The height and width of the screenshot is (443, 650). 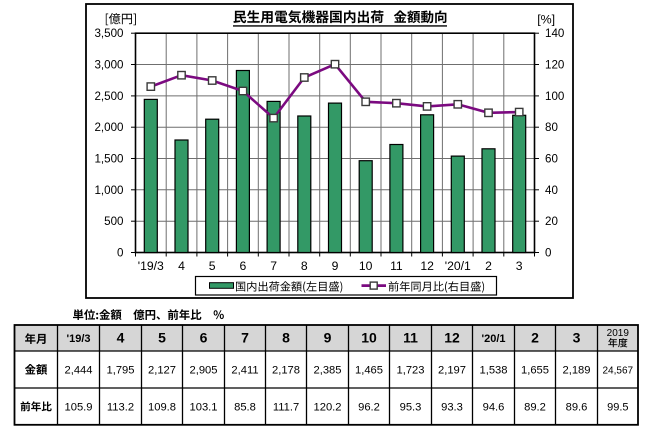 What do you see at coordinates (204, 408) in the screenshot?
I see `svg-text: 103.1` at bounding box center [204, 408].